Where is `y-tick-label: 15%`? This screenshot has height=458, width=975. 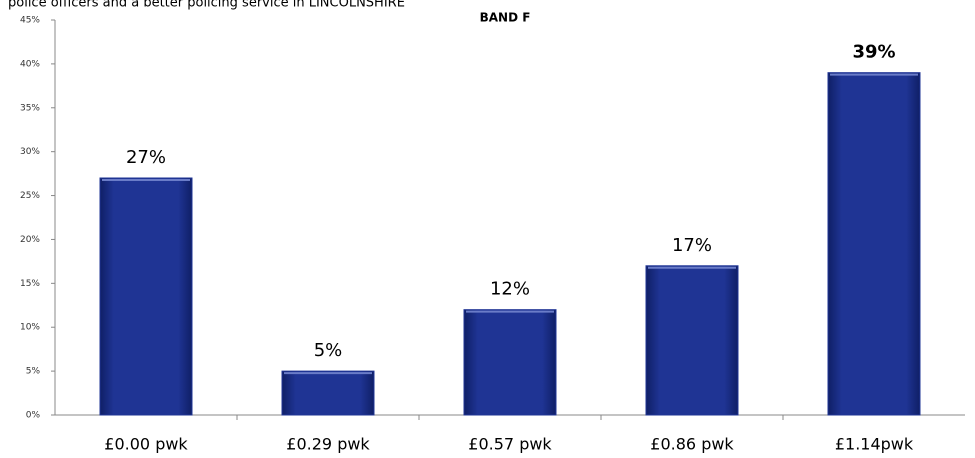
y-tick-label: 15% is located at coordinates (30, 284).